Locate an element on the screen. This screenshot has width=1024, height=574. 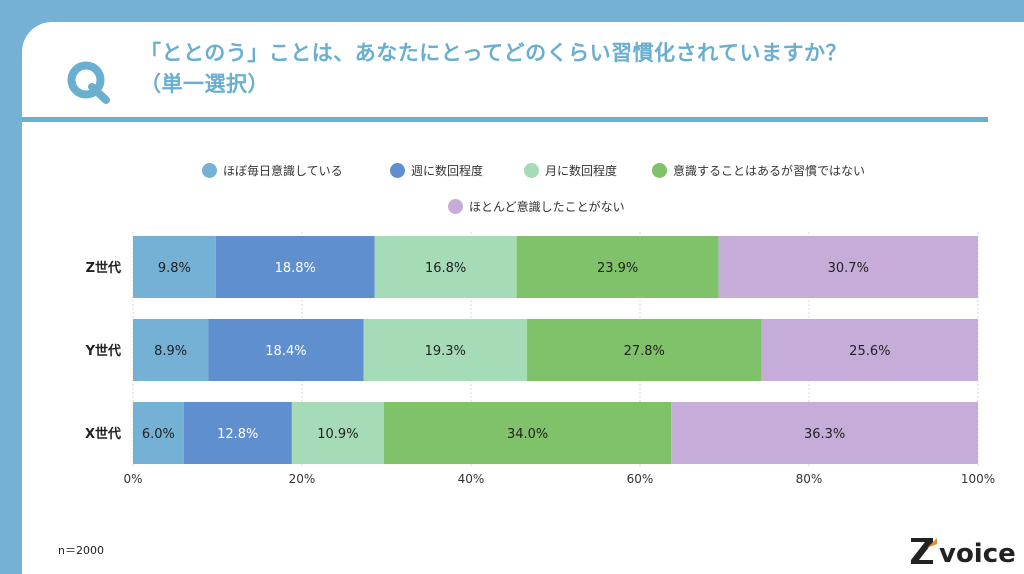
data-label: 18.8% is located at coordinates (295, 268).